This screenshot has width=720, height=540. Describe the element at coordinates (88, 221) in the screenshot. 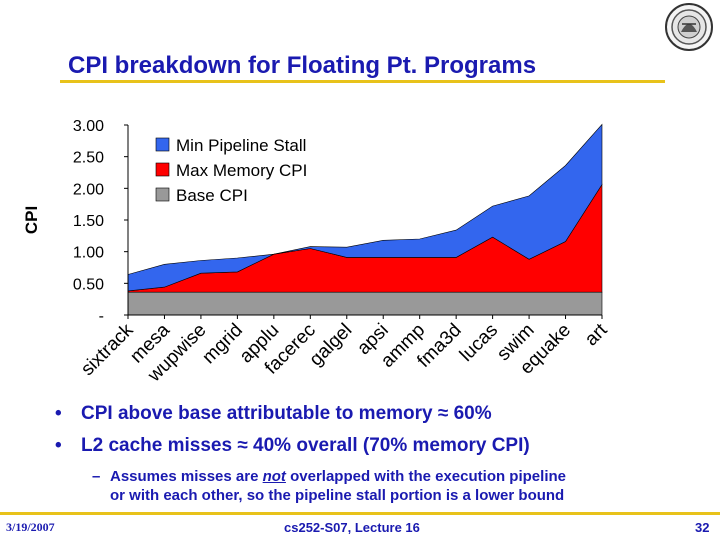

I see `y-tick-label: 1.50` at that location.